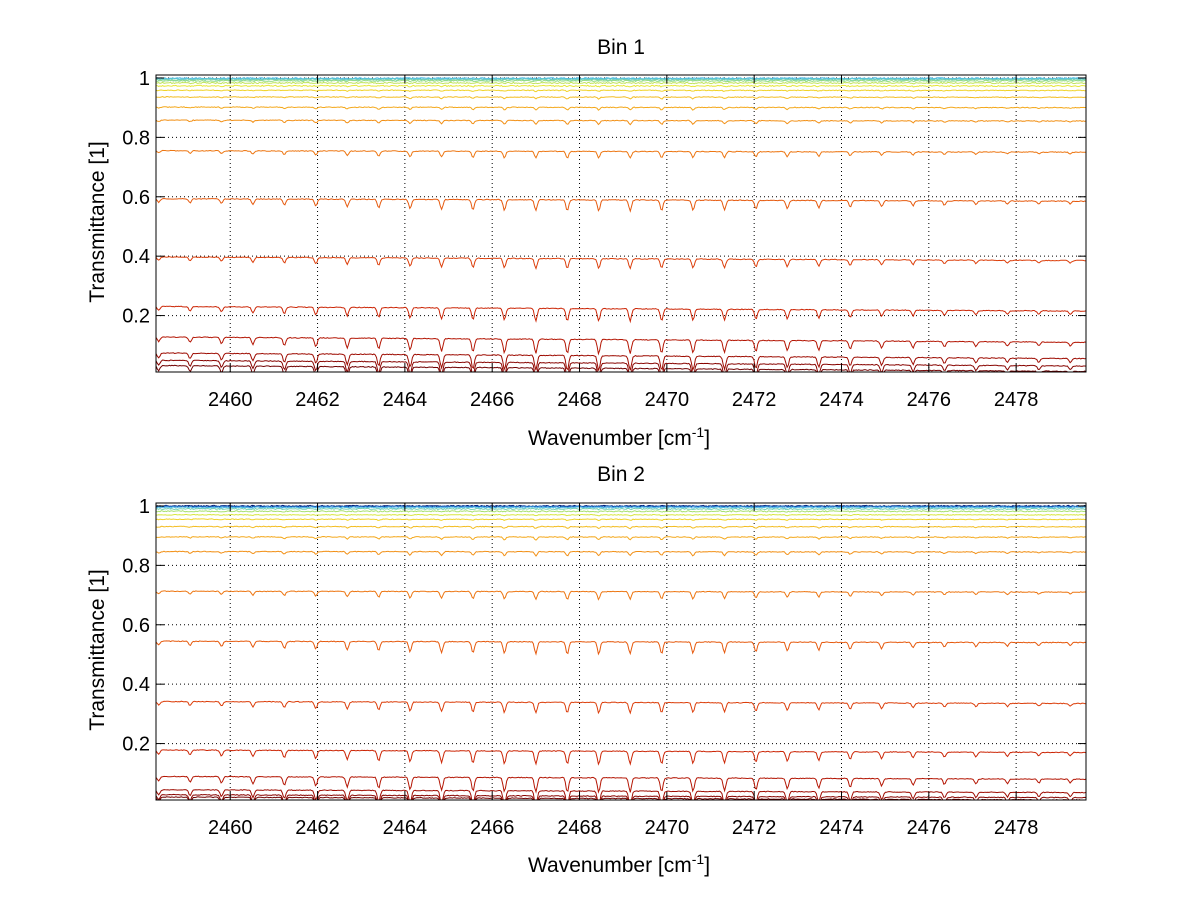  What do you see at coordinates (97, 221) in the screenshot?
I see `bin-1-ylabel: Transmittance [1]` at bounding box center [97, 221].